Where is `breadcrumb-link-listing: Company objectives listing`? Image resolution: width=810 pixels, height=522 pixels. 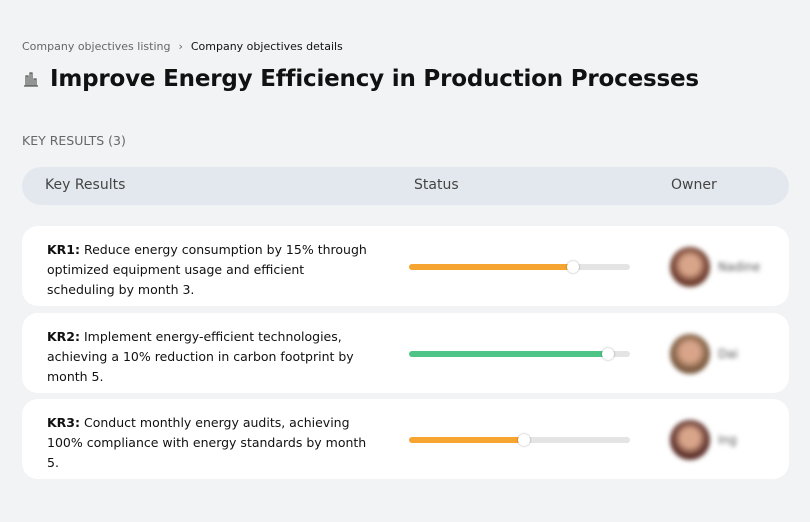
breadcrumb-link-listing: Company objectives listing is located at coordinates (96, 46).